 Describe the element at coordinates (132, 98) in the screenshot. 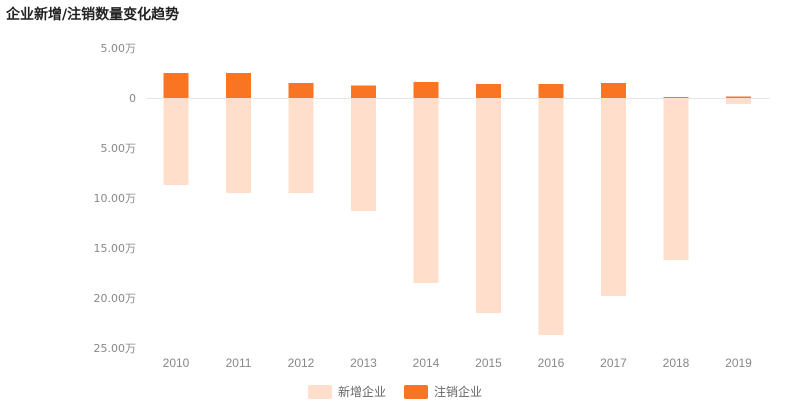

I see `y-tick-label: 0` at that location.